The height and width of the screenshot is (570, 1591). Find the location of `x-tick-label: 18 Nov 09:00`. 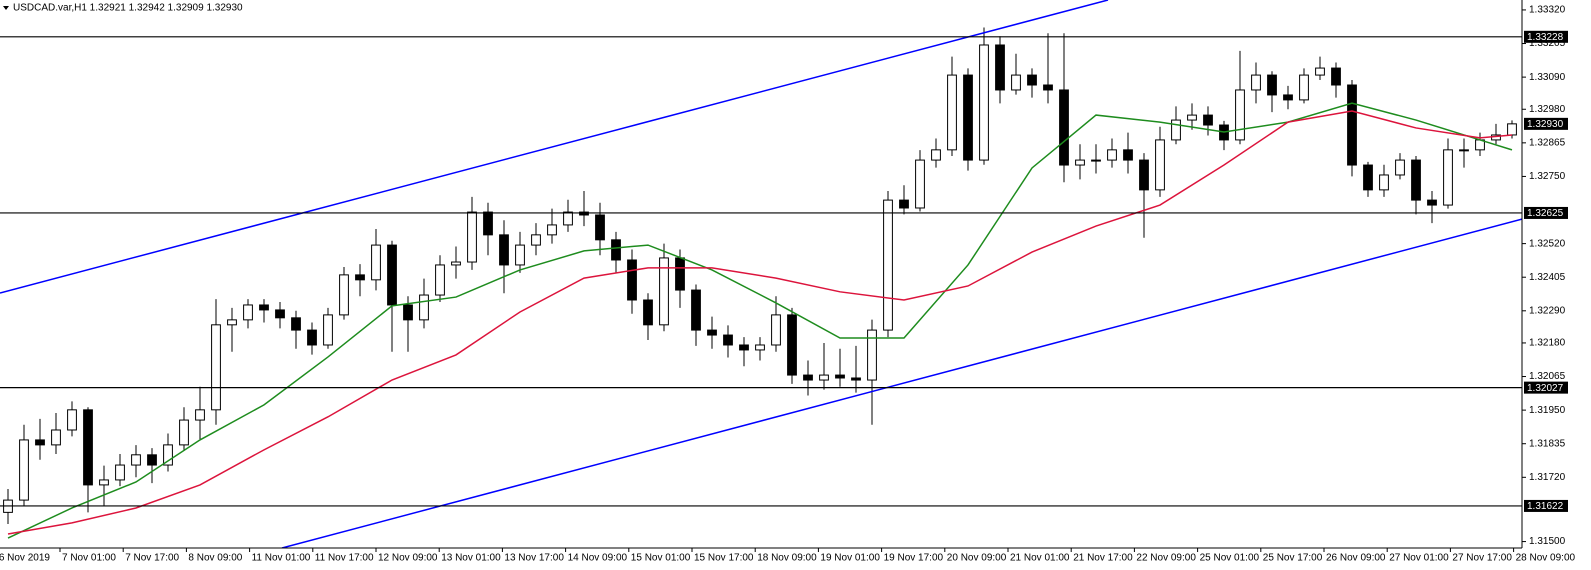

x-tick-label: 18 Nov 09:00 is located at coordinates (787, 558).